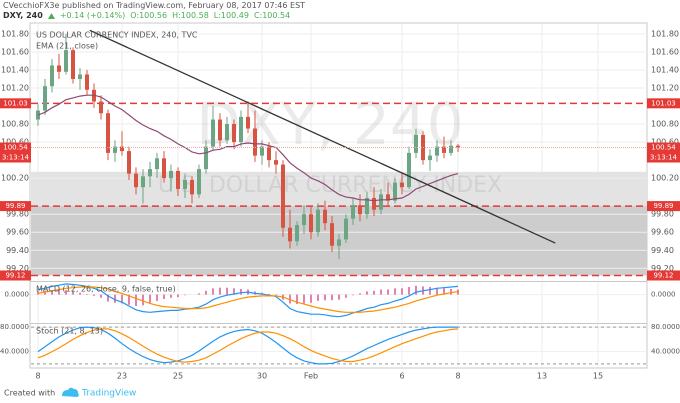  What do you see at coordinates (15, 178) in the screenshot?
I see `y-tick-label-left: 100.20` at bounding box center [15, 178].